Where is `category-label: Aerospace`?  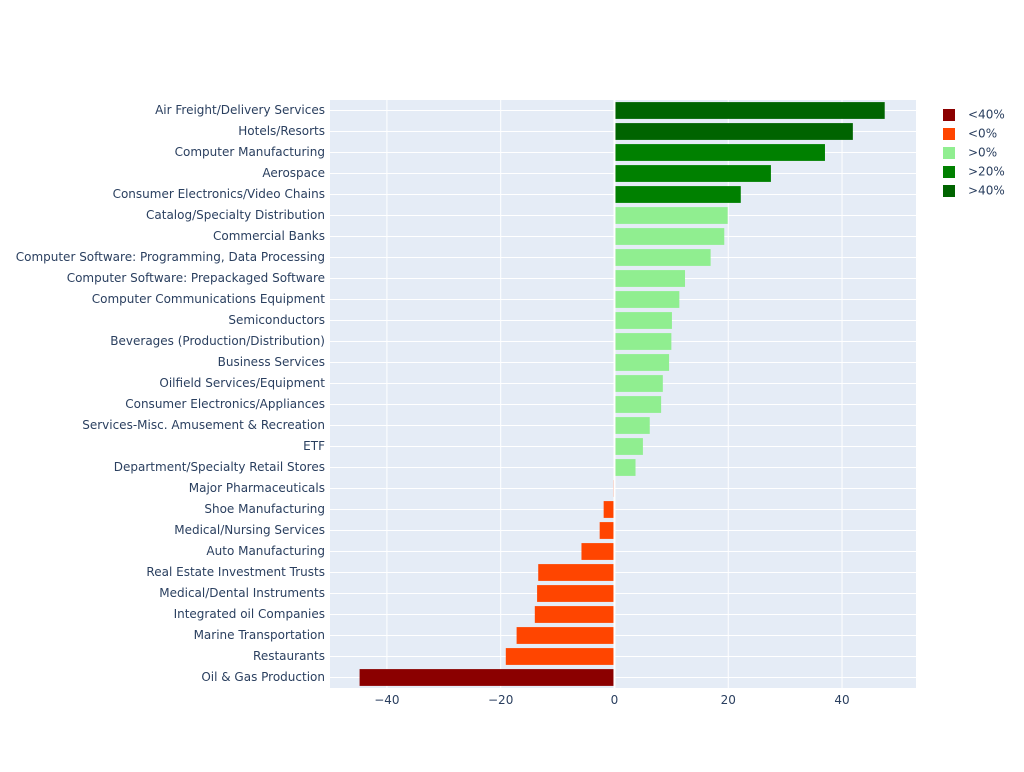
category-label: Aerospace is located at coordinates (293, 173).